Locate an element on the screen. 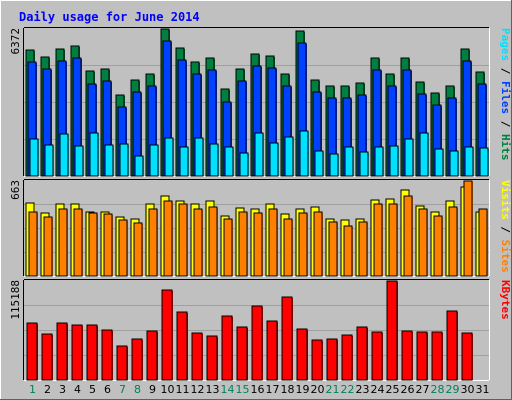  x-tick-day: 23 is located at coordinates (363, 389).